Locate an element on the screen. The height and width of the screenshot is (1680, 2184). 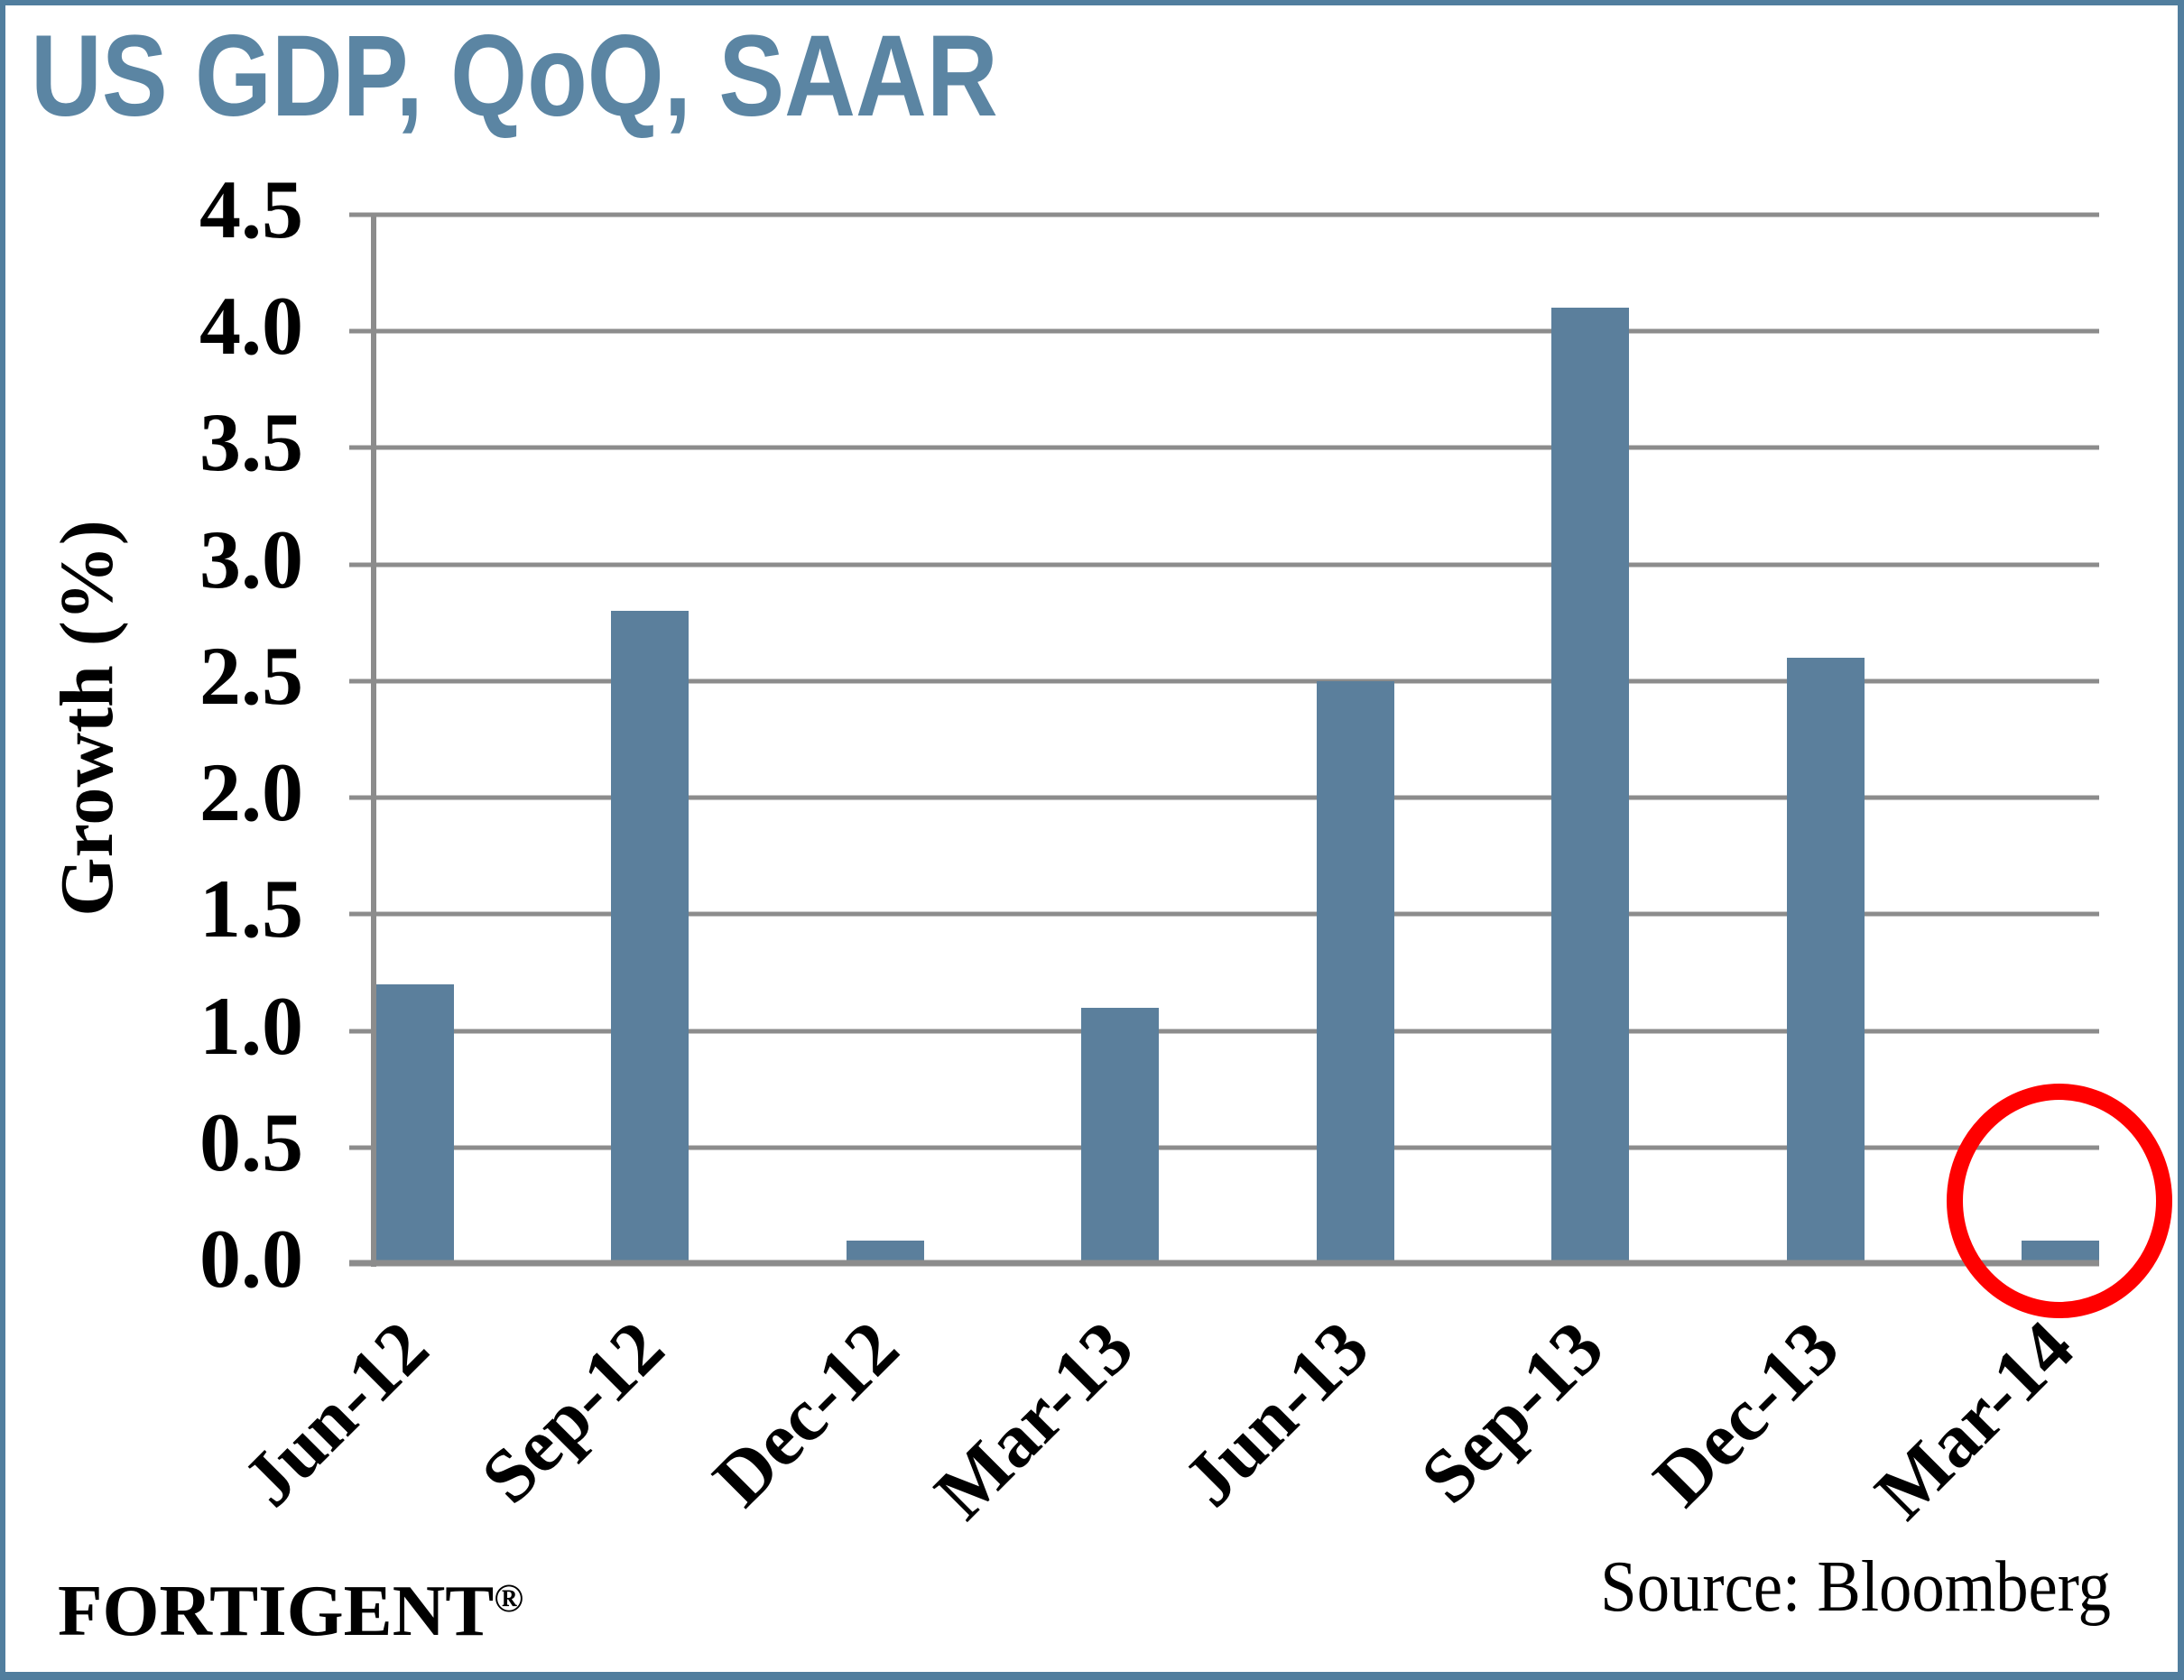
svg-text: 3.0 is located at coordinates (251, 559).